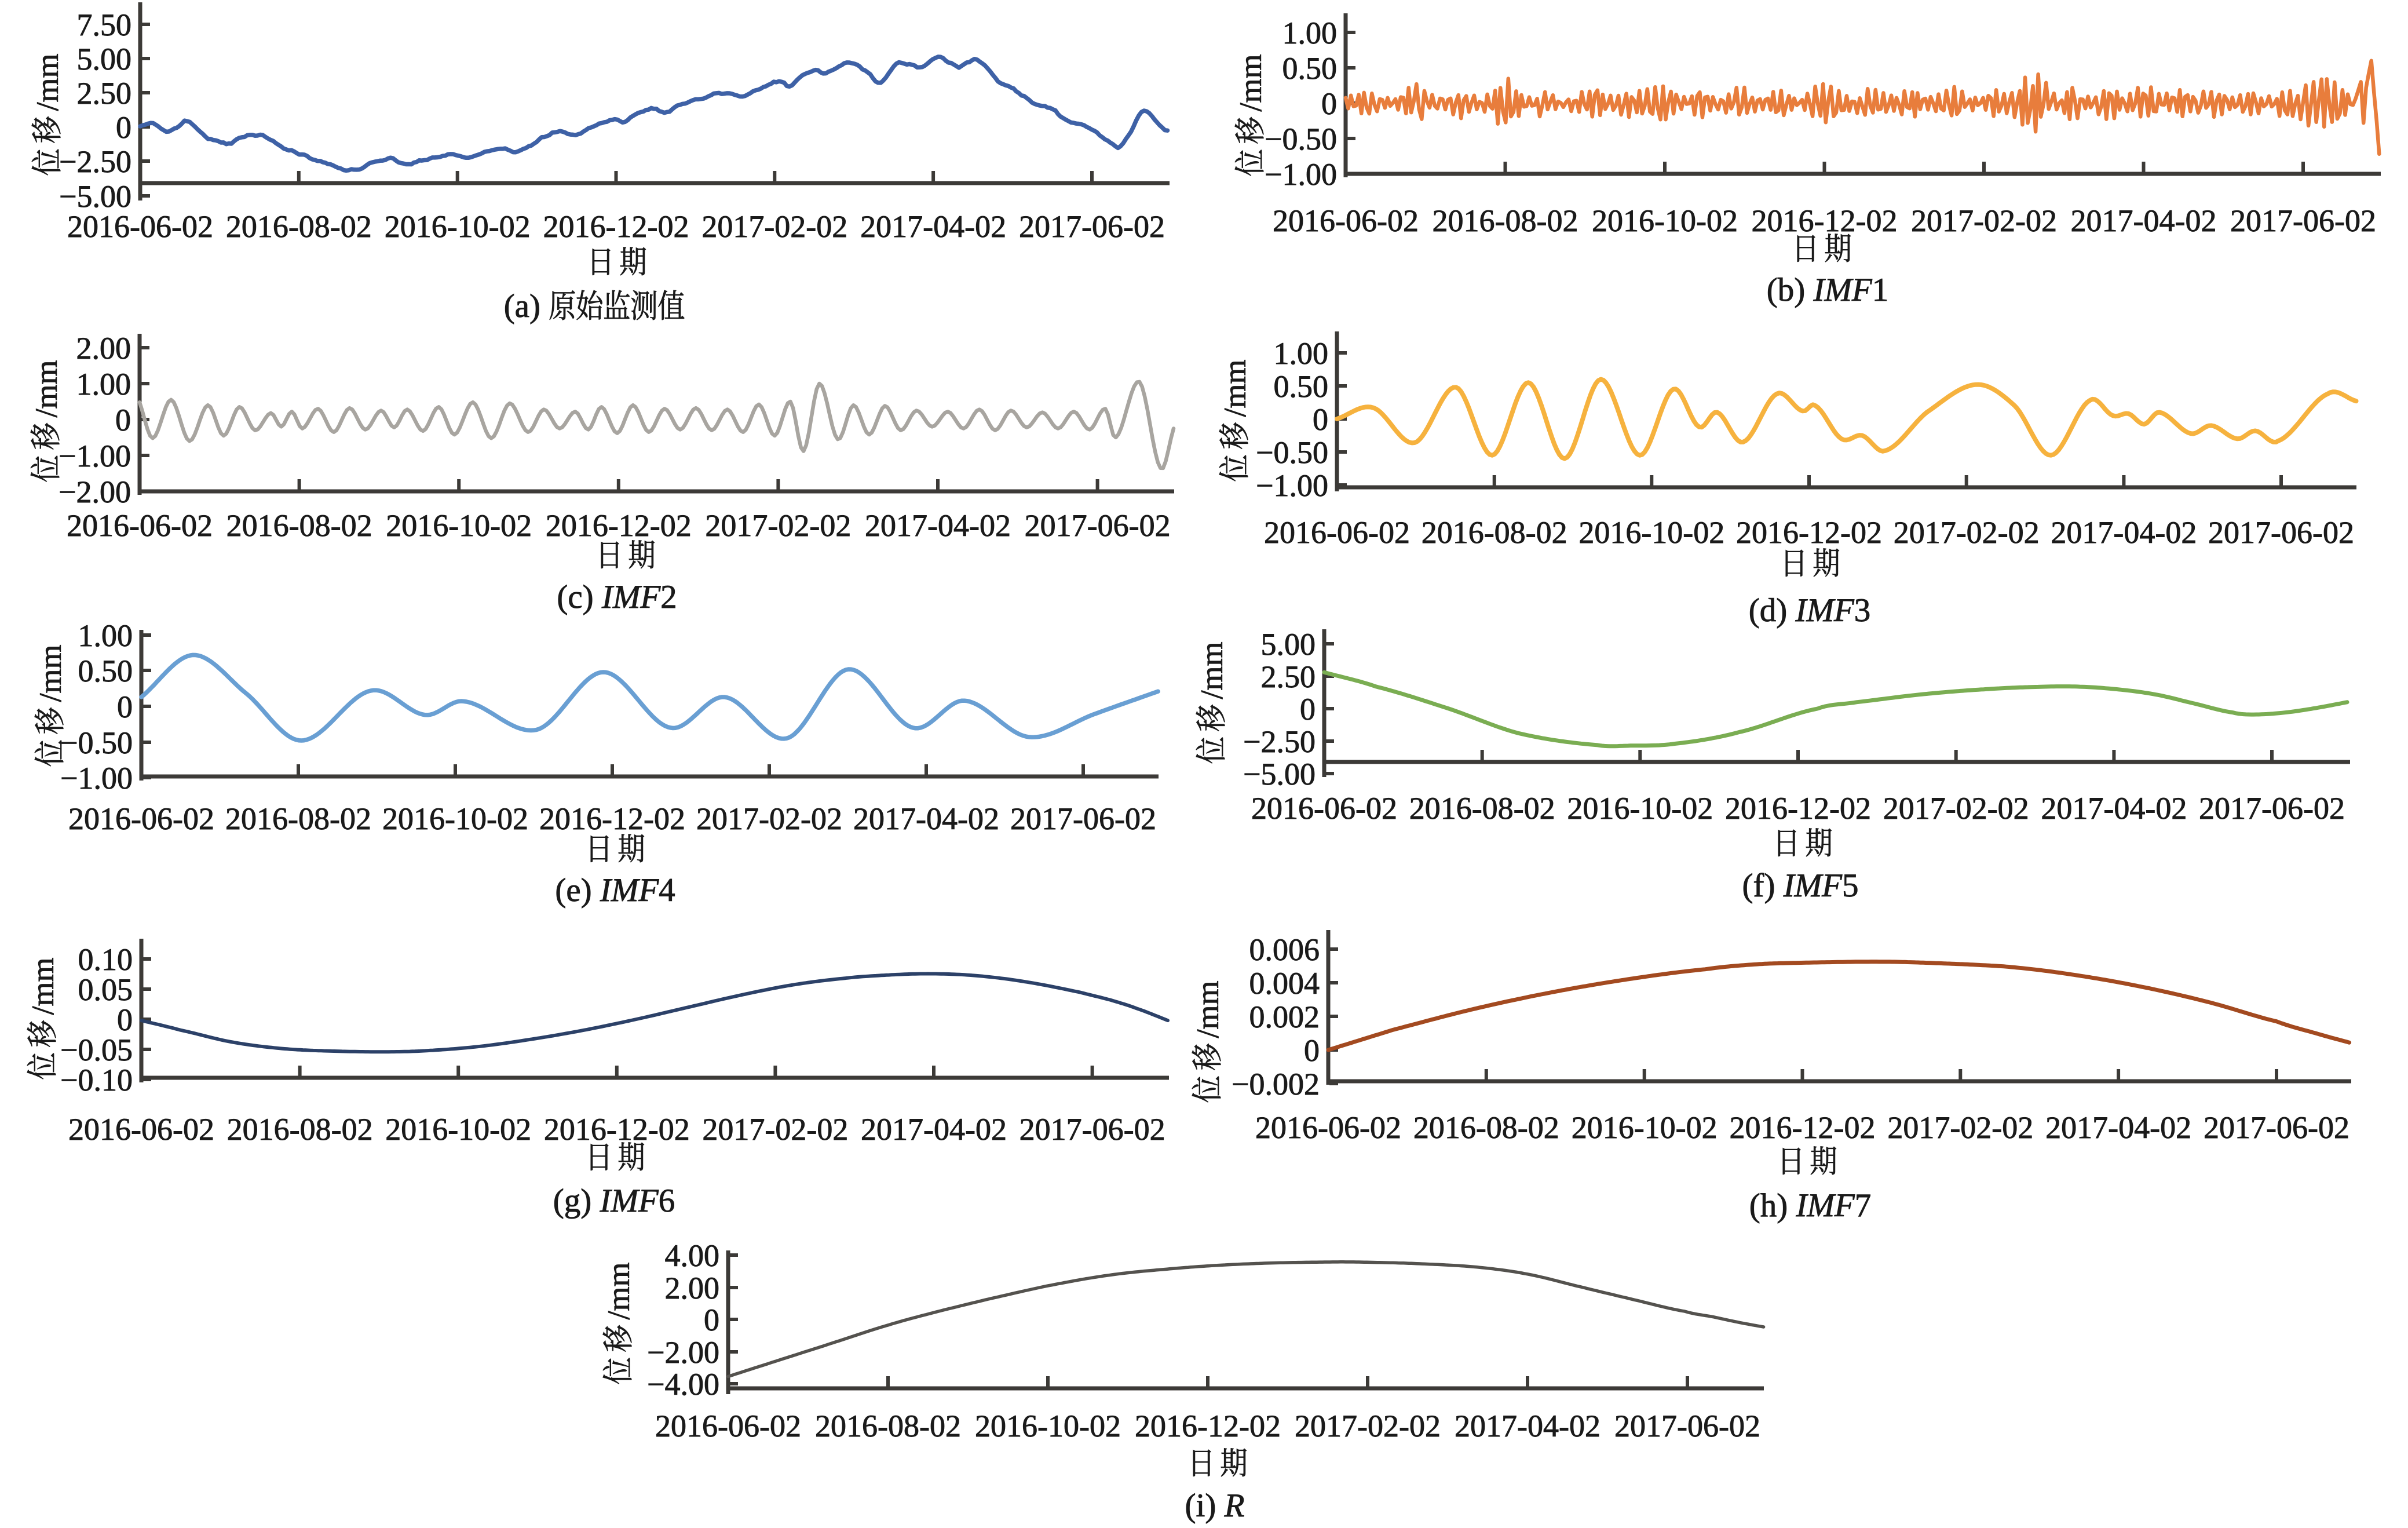 The width and height of the screenshot is (2408, 1528). Describe the element at coordinates (1284, 949) in the screenshot. I see `svg-text: 0.006` at that location.